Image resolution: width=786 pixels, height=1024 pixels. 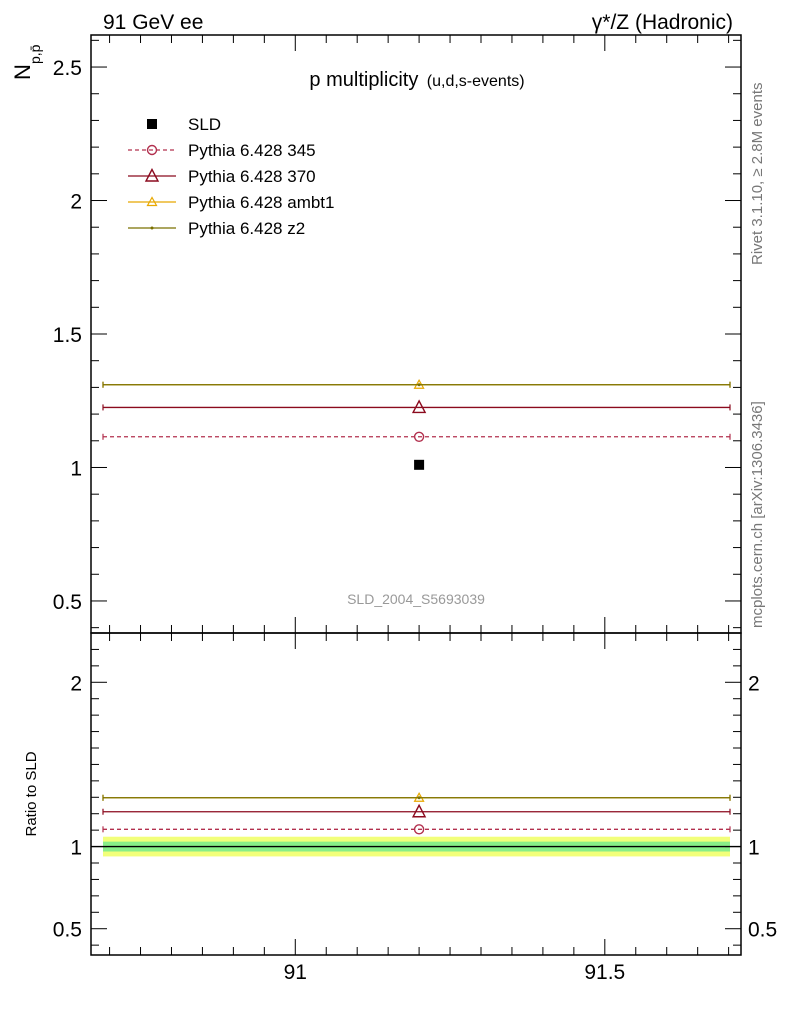 What do you see at coordinates (67, 930) in the screenshot?
I see `ratio-ytick-label-0-left: 0.5` at bounding box center [67, 930].